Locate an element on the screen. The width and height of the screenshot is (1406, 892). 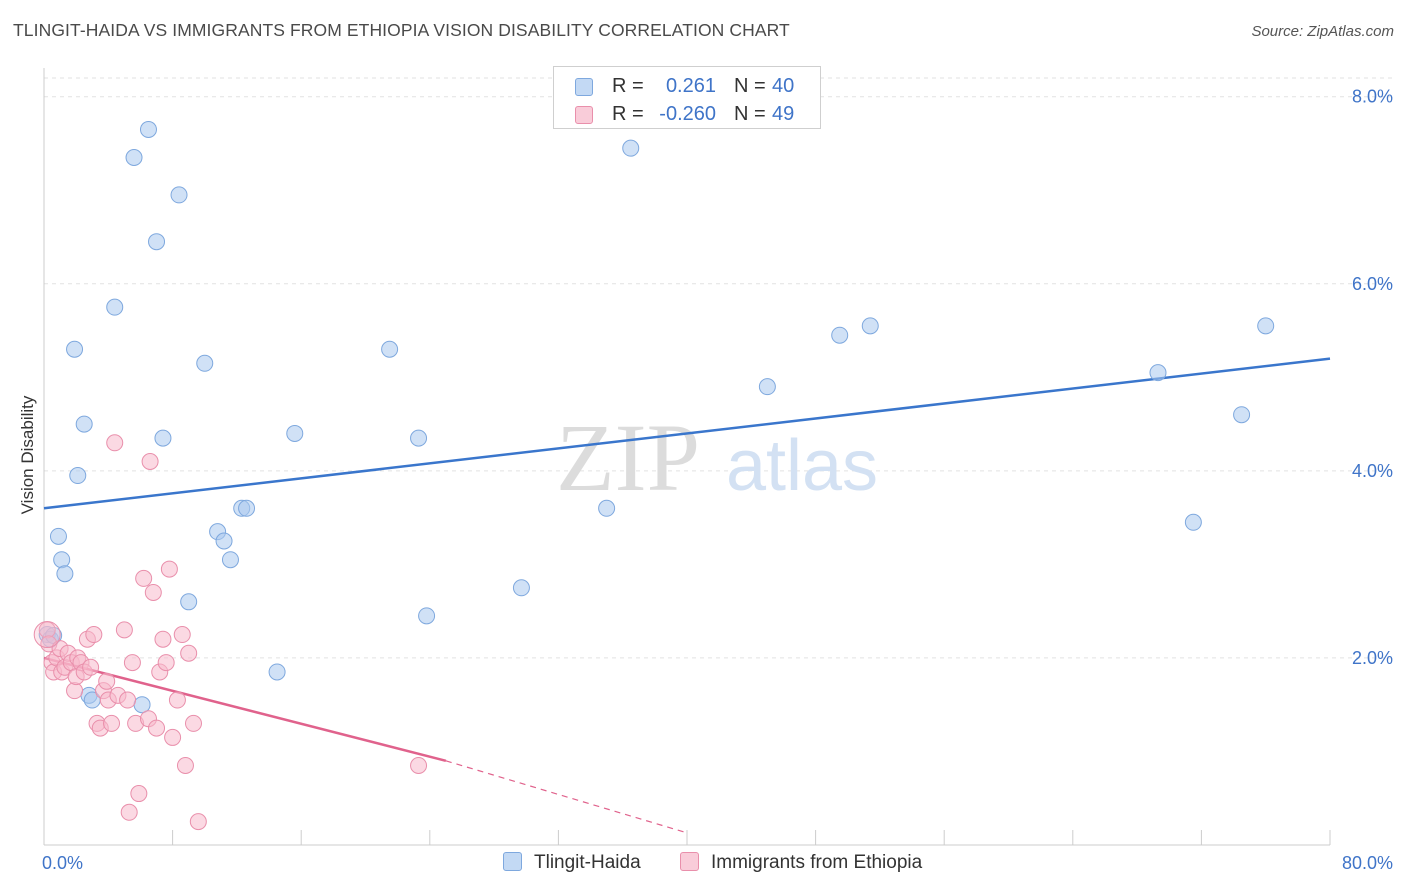
correlation-legend: R = 0.261 N = 40 R = -0.260 N = 49 is located at coordinates (687, 97).